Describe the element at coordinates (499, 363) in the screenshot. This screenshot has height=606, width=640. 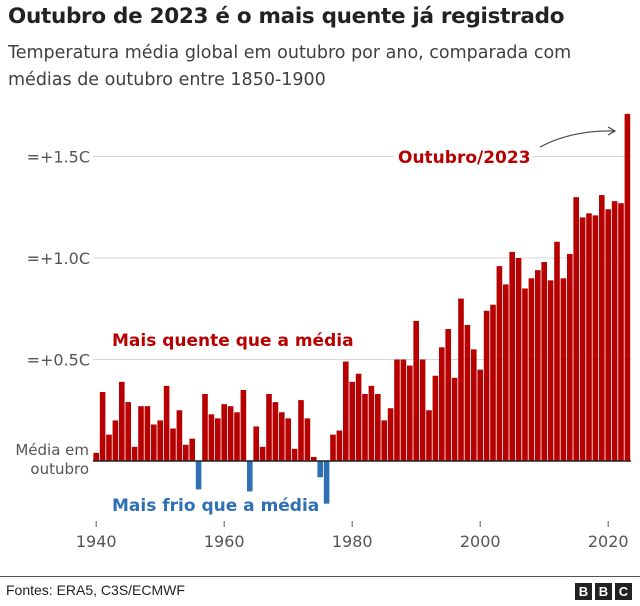
I see `bar-2003` at that location.